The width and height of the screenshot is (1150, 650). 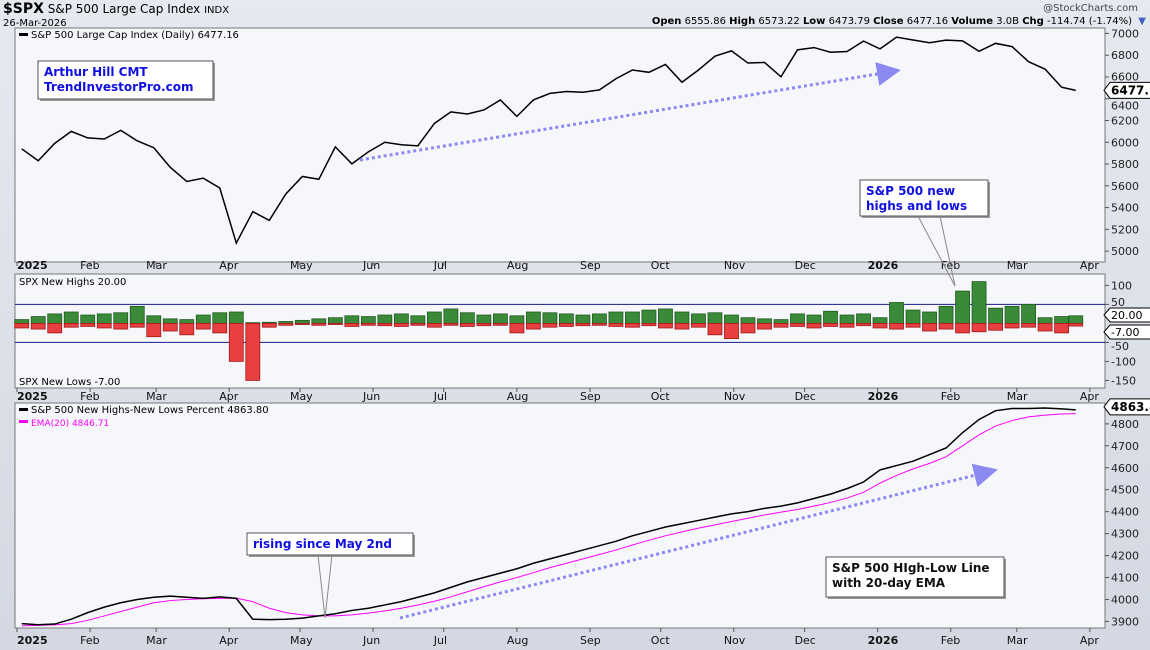 I want to click on may-callout, so click(x=330, y=544).